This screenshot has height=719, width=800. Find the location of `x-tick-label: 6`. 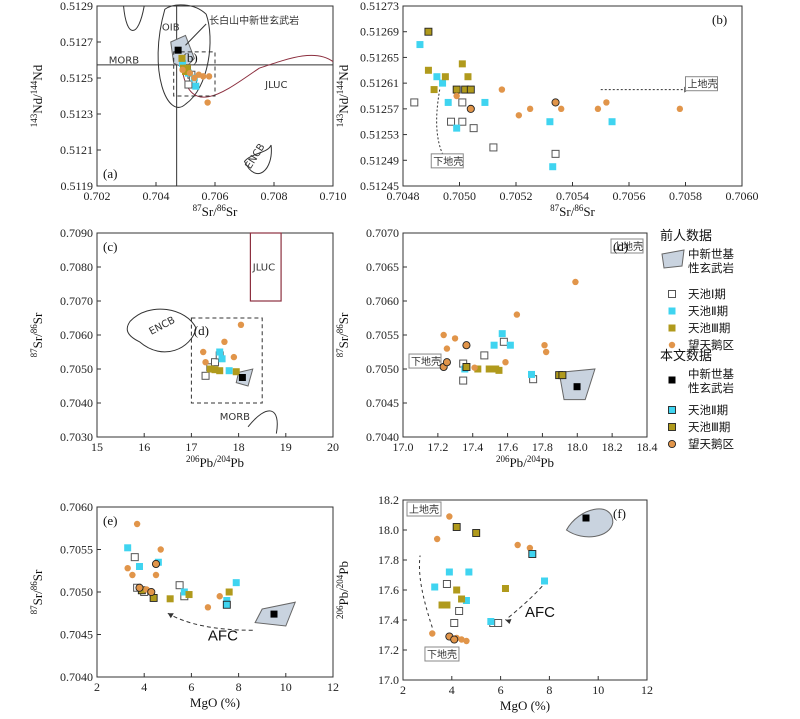

x-tick-label: 6 is located at coordinates (501, 690).